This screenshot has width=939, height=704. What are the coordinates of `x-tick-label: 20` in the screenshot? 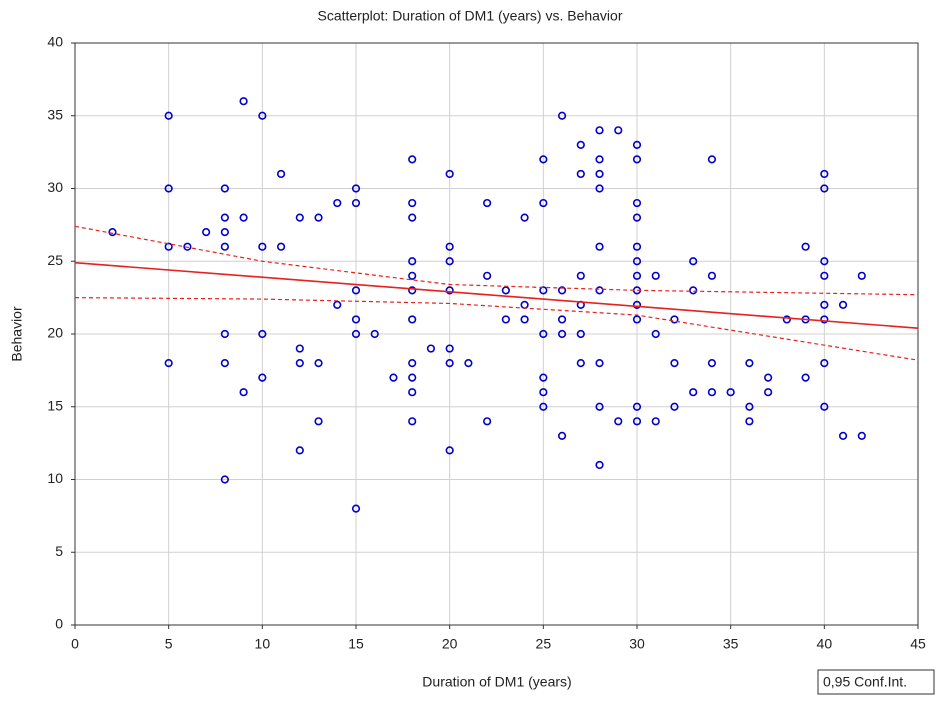 It's located at (450, 644).